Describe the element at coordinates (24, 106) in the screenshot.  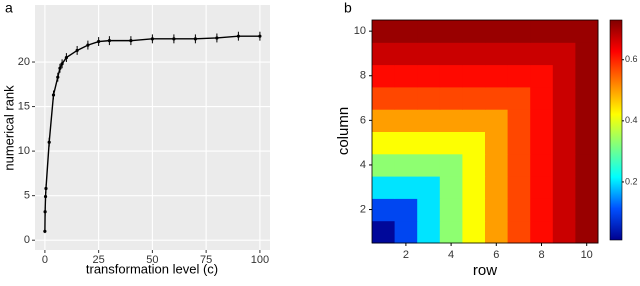
I see `y-tick-label: 15` at that location.